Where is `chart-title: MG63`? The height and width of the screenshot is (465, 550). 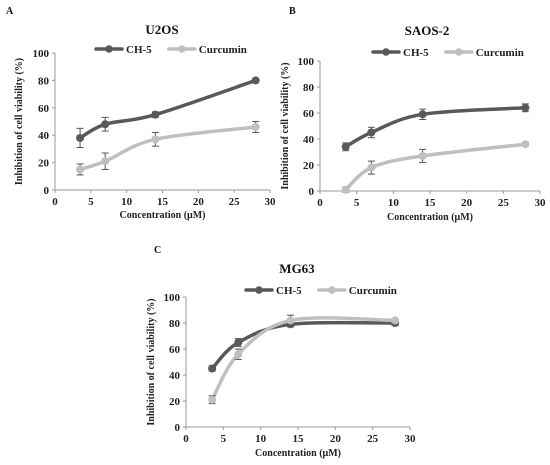 chart-title: MG63 is located at coordinates (297, 268).